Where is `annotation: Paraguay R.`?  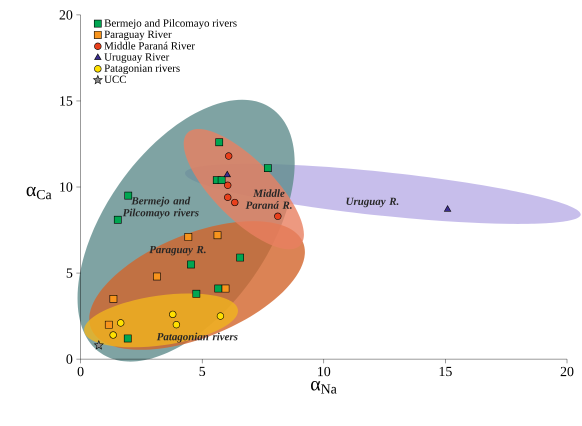
annotation: Paraguay R. is located at coordinates (177, 251).